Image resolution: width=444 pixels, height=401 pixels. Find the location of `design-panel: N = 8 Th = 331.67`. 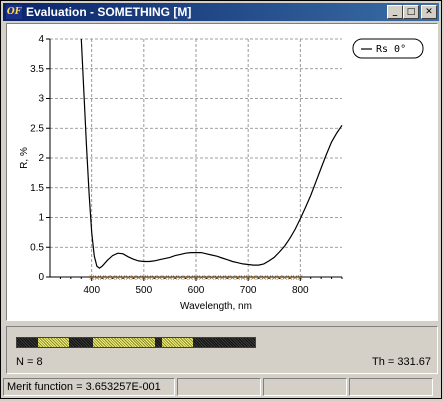

design-panel: N = 8 Th = 331.67 is located at coordinates (222, 350).